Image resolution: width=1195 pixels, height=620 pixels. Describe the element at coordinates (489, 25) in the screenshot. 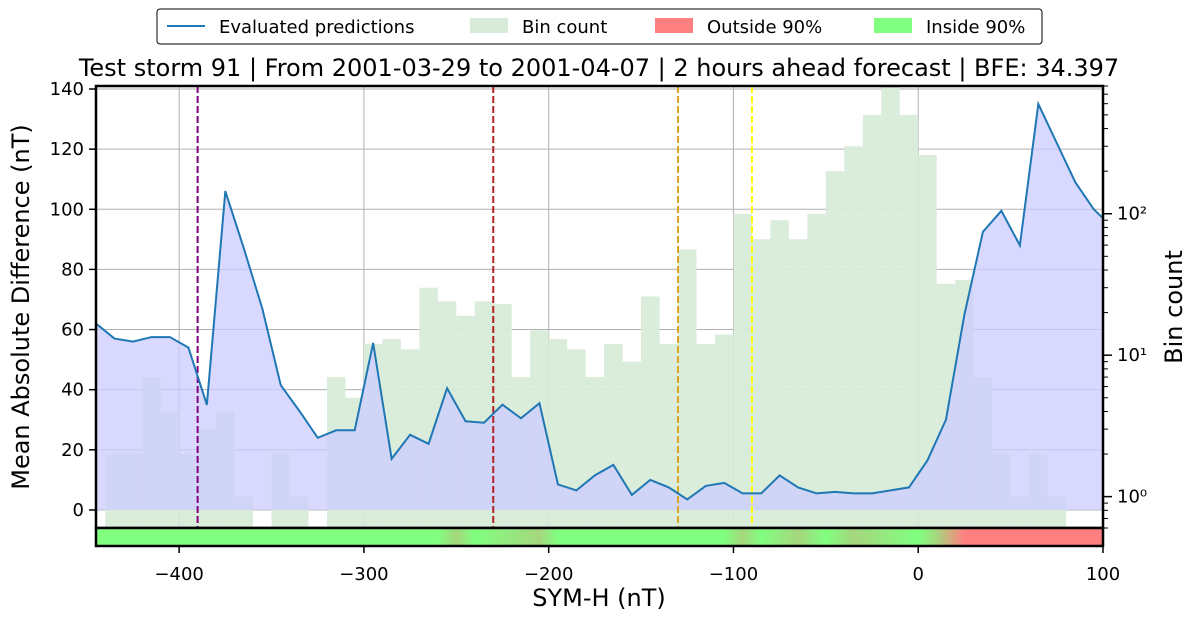

I see `legend-swatch-bin-count` at that location.